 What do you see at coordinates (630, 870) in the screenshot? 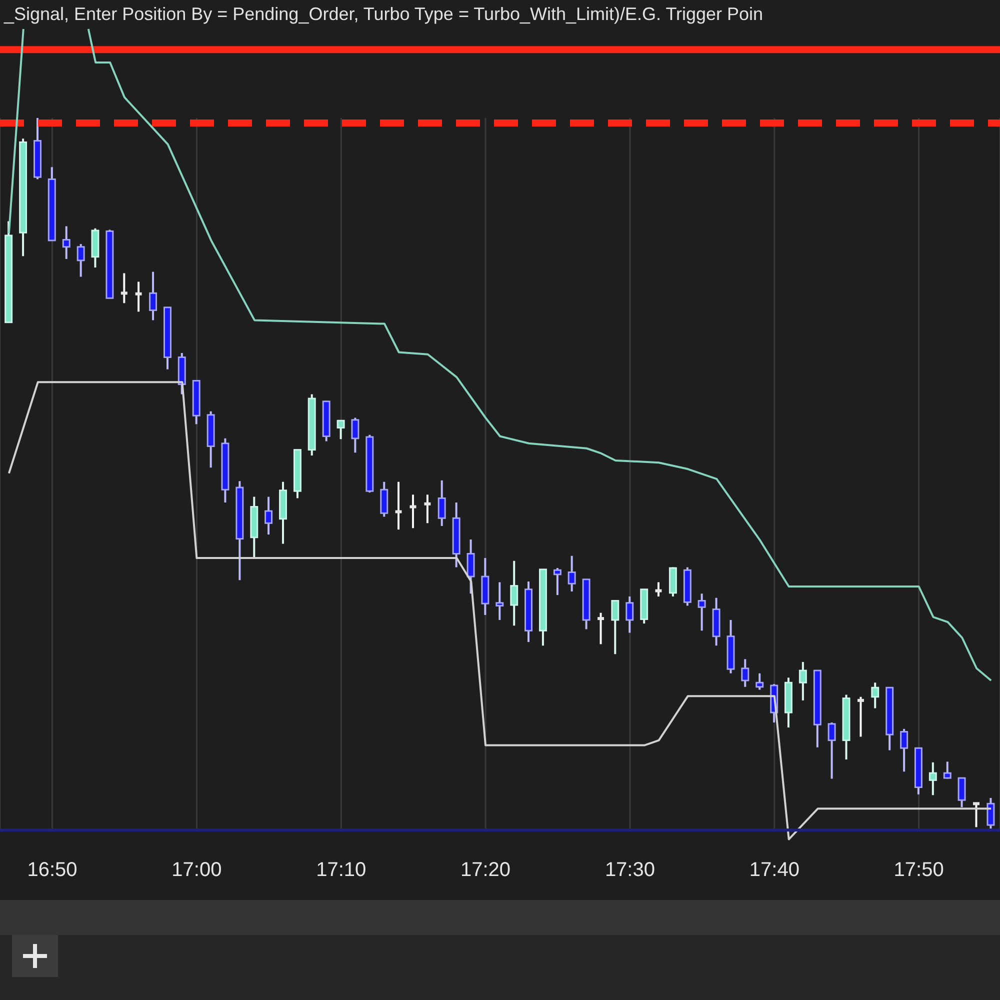
I see `x-tick-label: 17:30` at bounding box center [630, 870].